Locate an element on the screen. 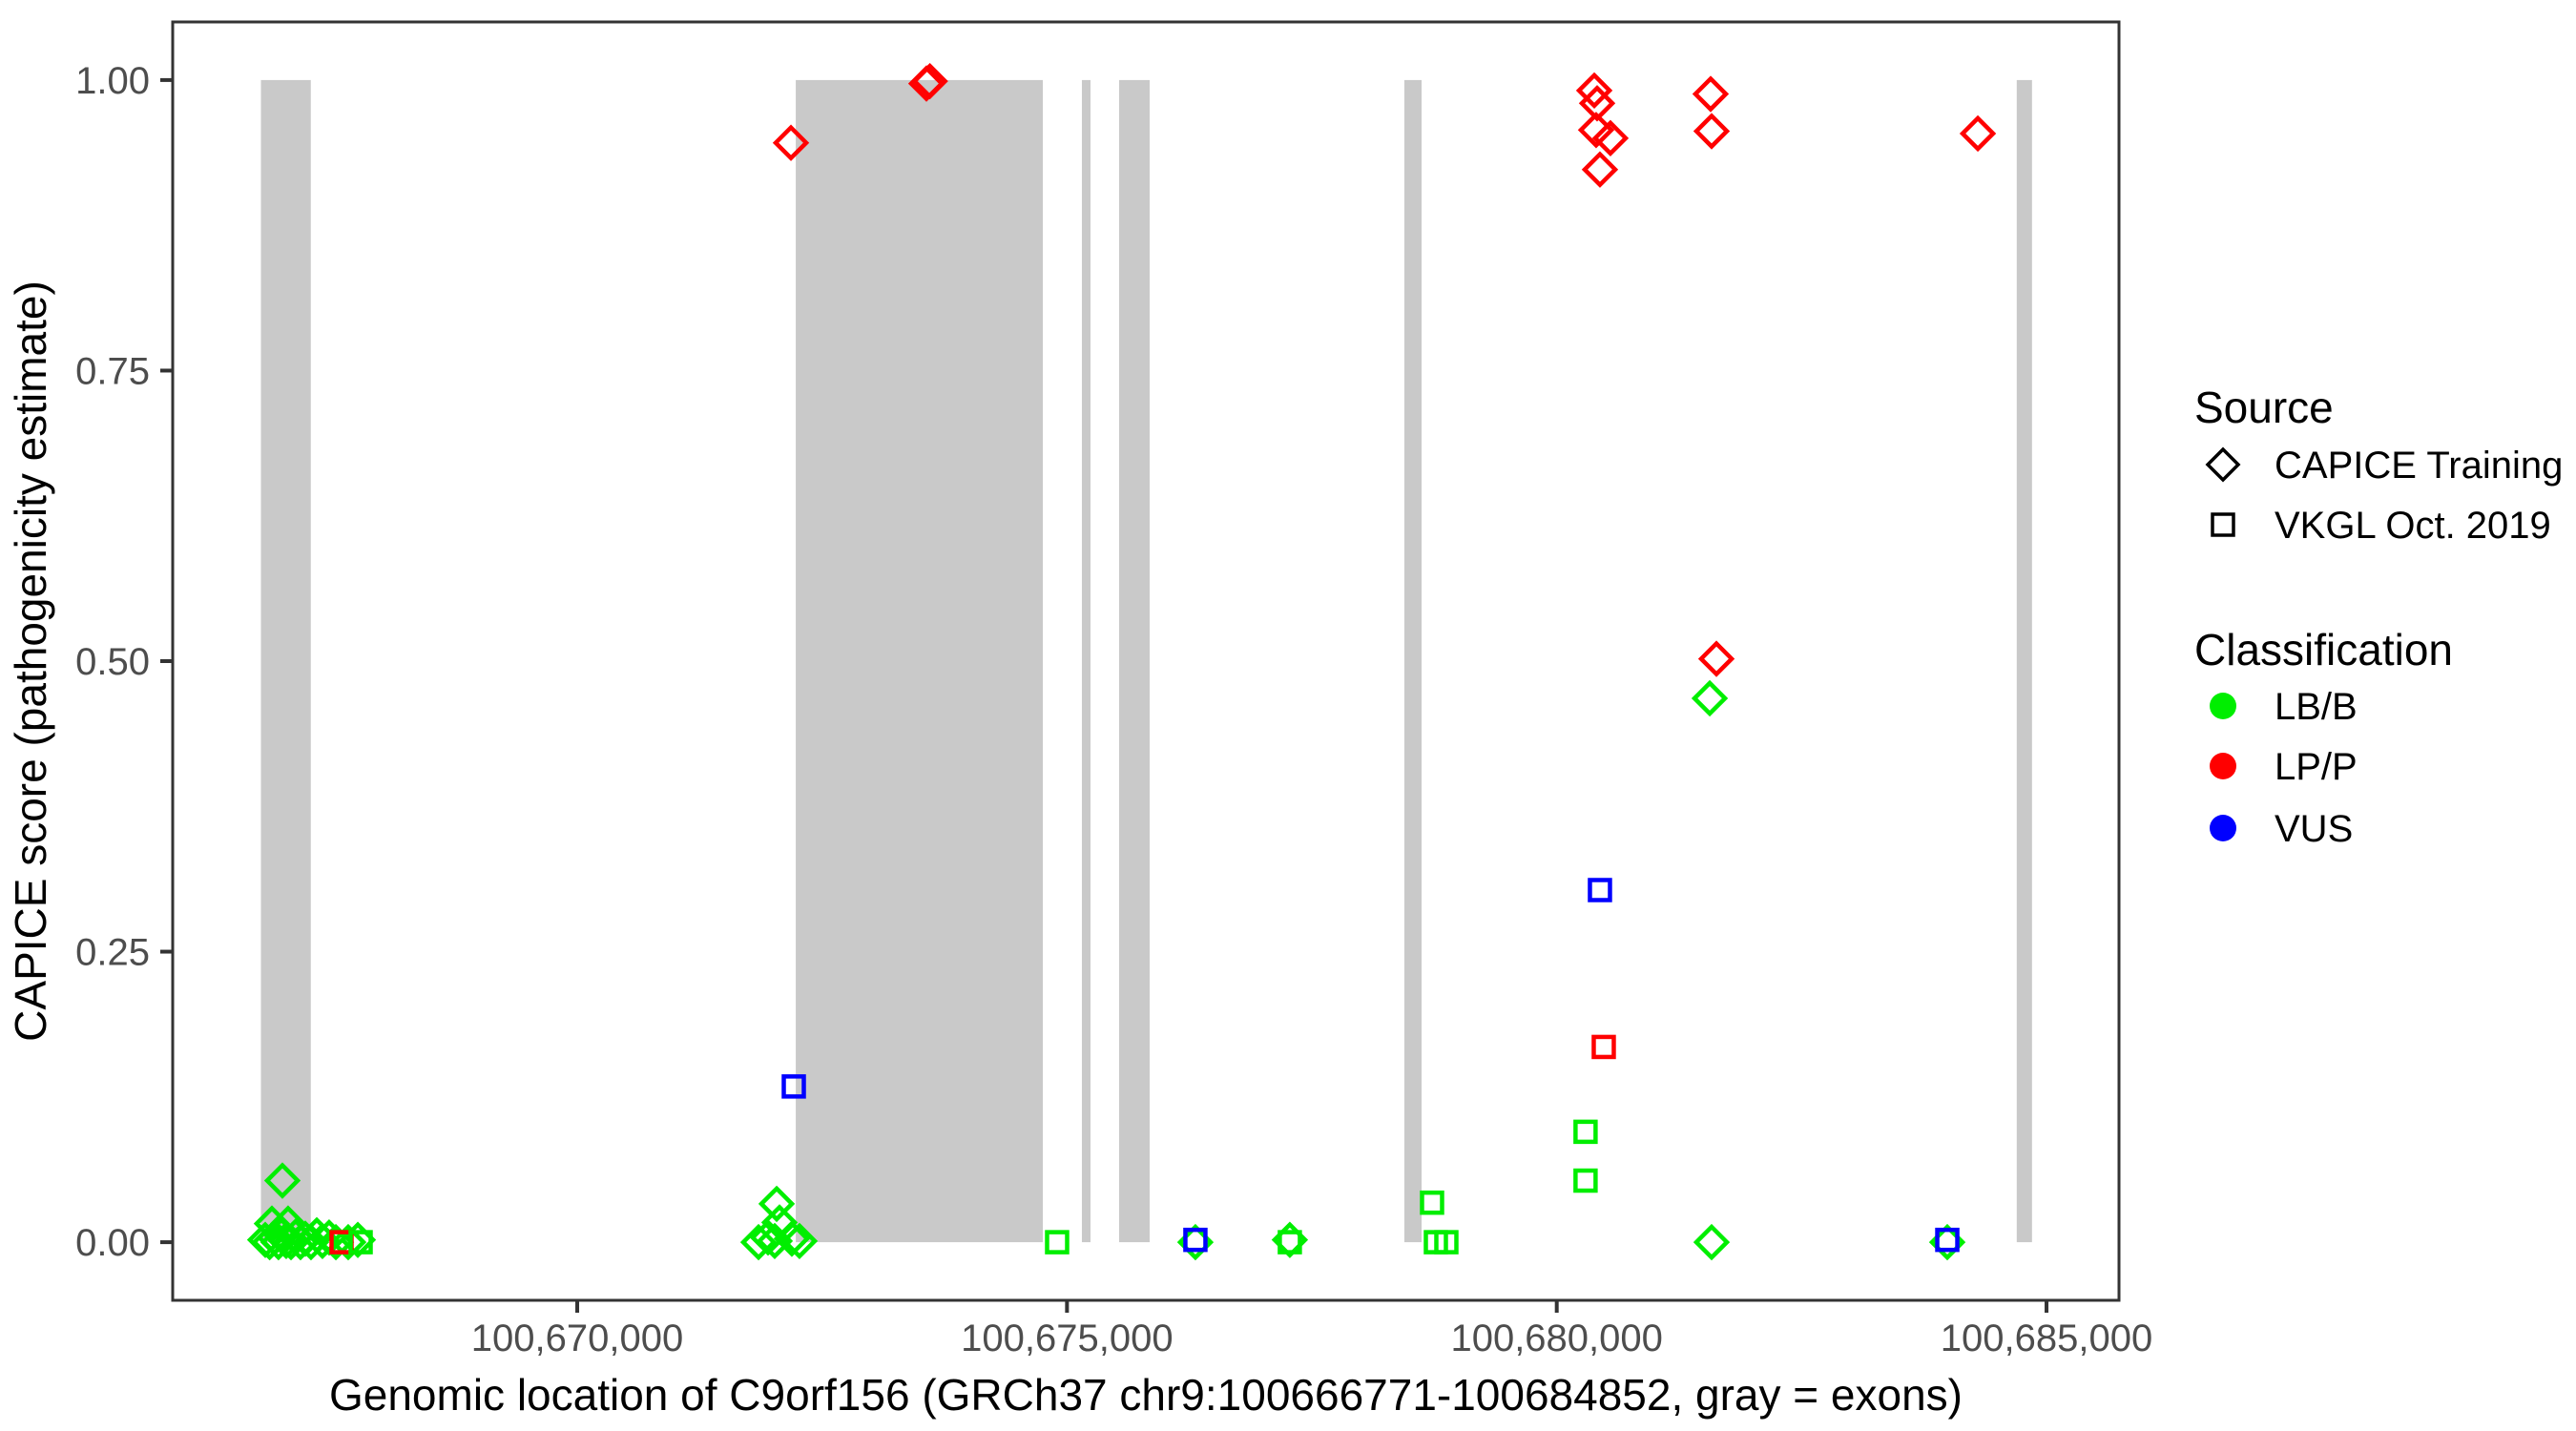 The width and height of the screenshot is (2576, 1431). y-axis: 1.00 0.75 0.50 0.25 0.00 is located at coordinates (124, 662).